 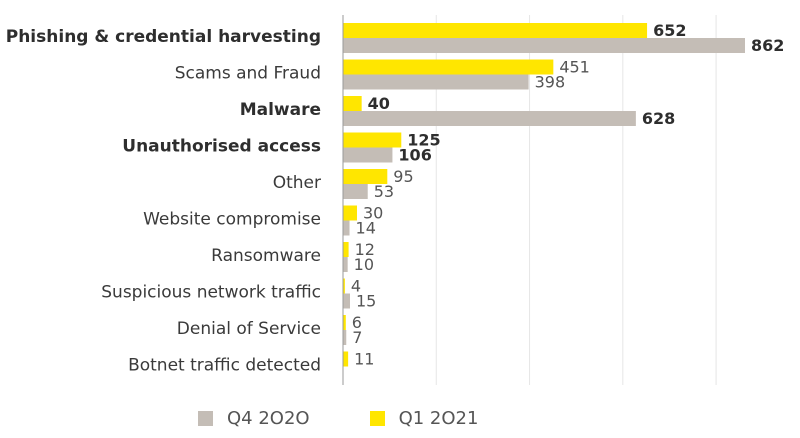 What do you see at coordinates (266, 256) in the screenshot?
I see `category-label-ransomware: Ransomware` at bounding box center [266, 256].